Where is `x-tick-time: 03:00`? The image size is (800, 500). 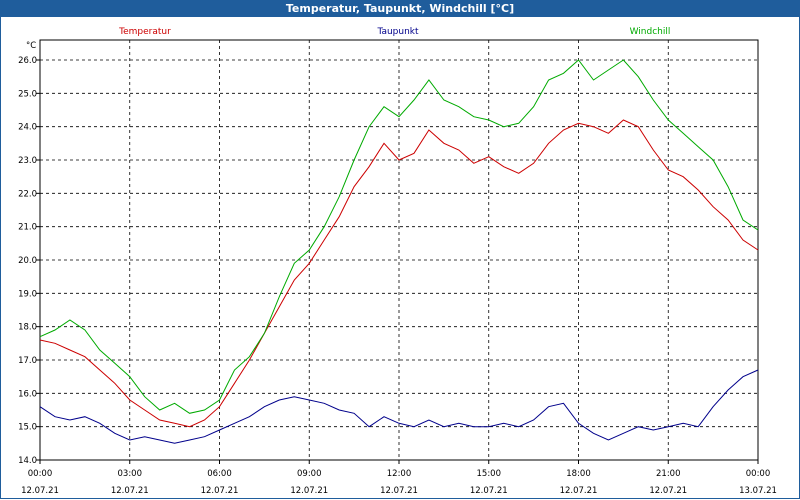 x-tick-time: 03:00 is located at coordinates (130, 474).